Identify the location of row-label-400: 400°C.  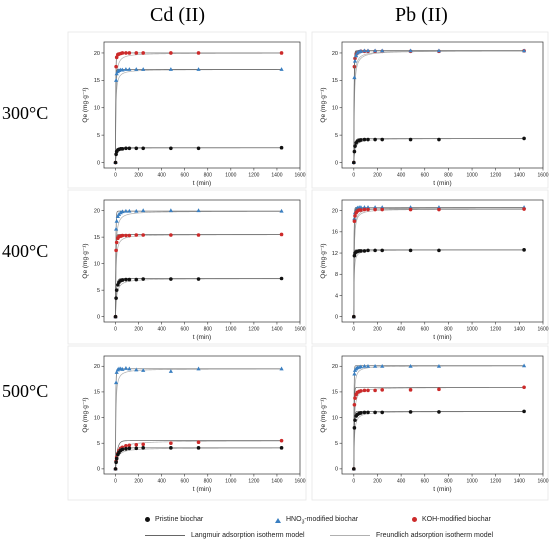
(25, 251).